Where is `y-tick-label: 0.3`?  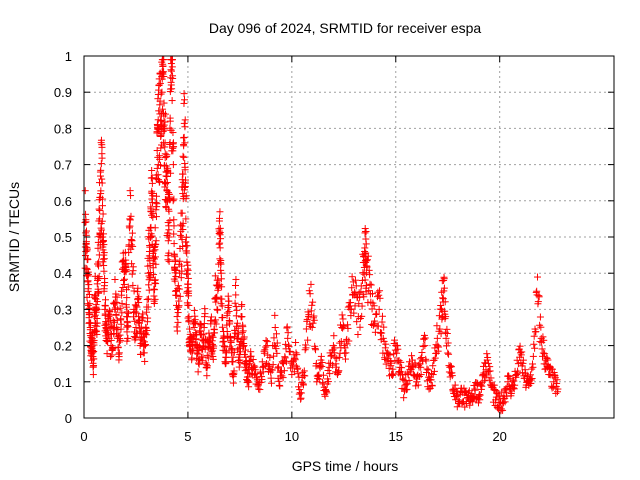 y-tick-label: 0.3 is located at coordinates (63, 309).